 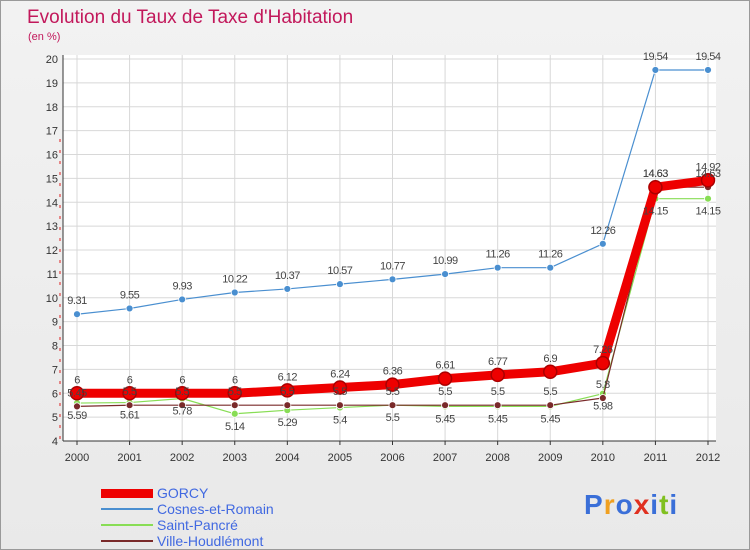 What do you see at coordinates (77, 301) in the screenshot?
I see `data-label: 9.31` at bounding box center [77, 301].